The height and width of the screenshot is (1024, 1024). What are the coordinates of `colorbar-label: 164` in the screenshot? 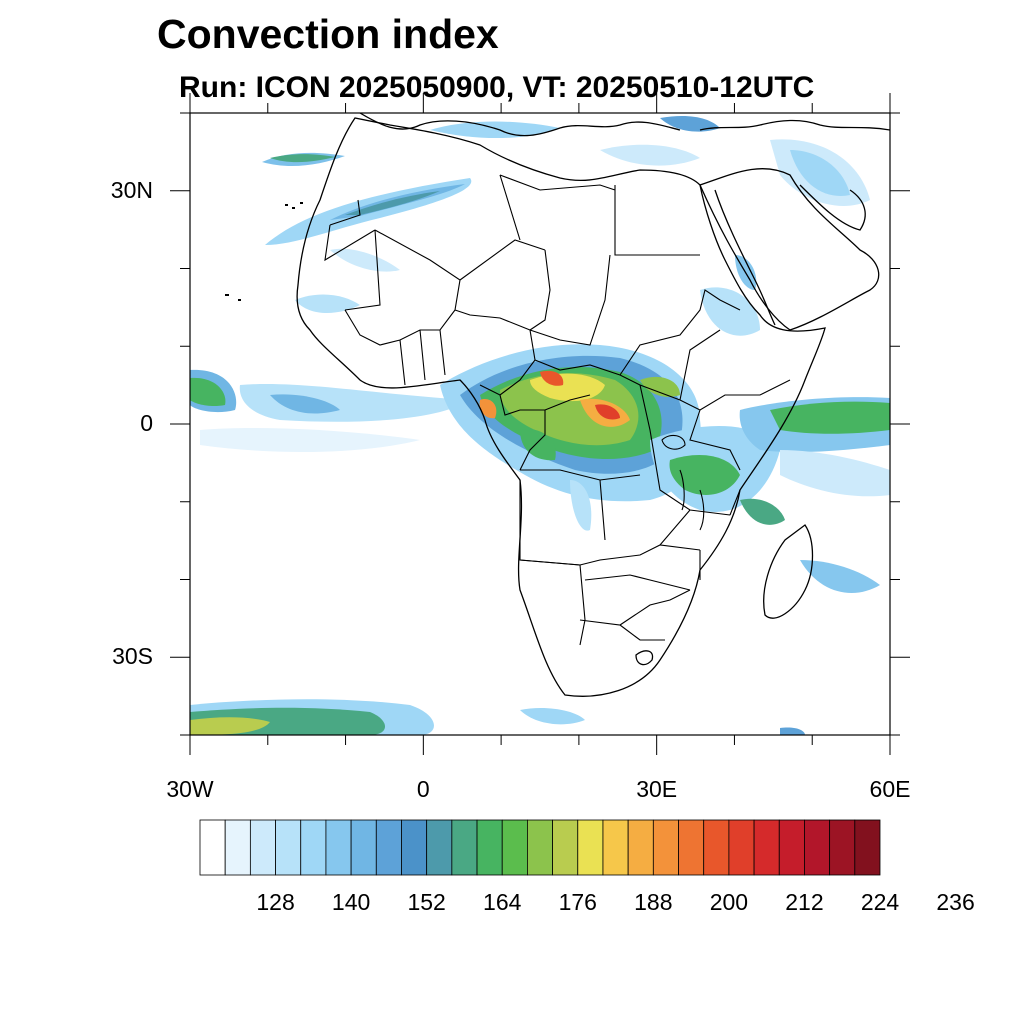 It's located at (502, 902).